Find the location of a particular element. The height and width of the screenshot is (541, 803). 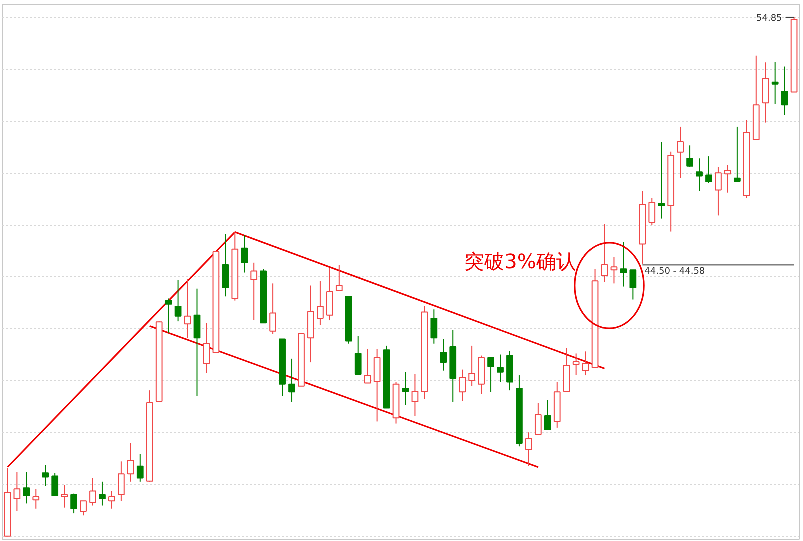

annotation: 54.85 is located at coordinates (769, 19).